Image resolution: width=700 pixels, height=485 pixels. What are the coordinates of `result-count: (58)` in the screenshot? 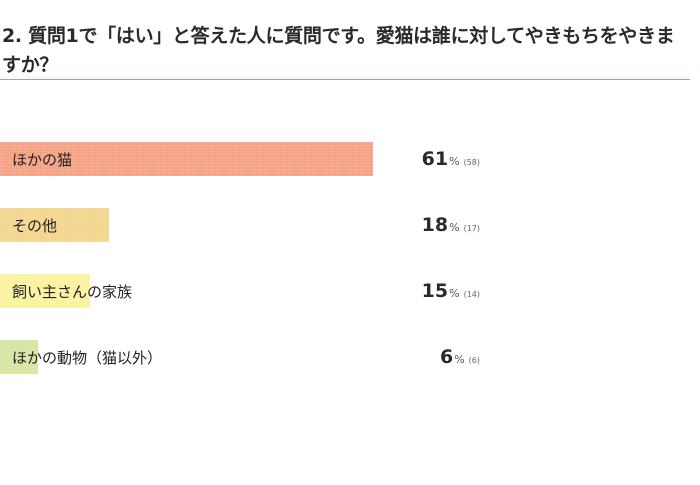 It's located at (471, 162).